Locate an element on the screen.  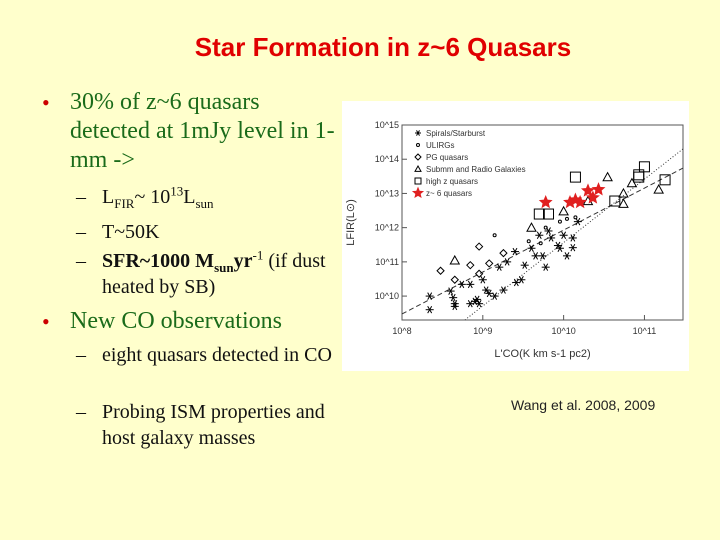
plot-frame is located at coordinates (542, 222).